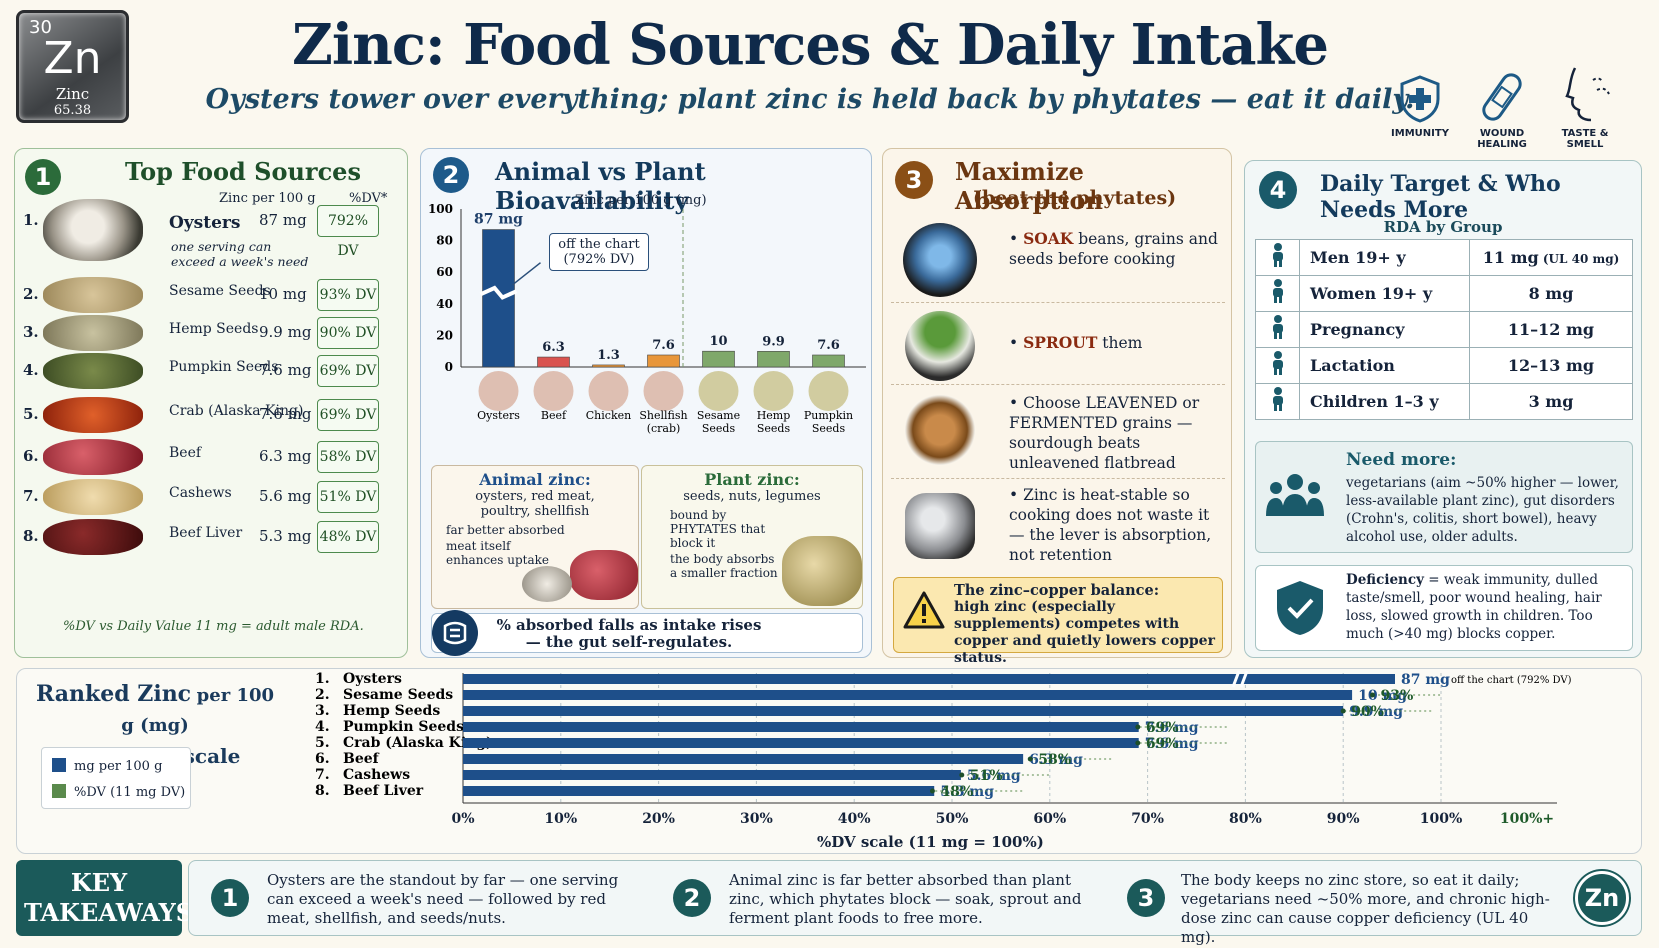  I want to click on food-source-row: 5. Crab (Alaska King) 7.6 mg 69% DV, so click(212, 417).